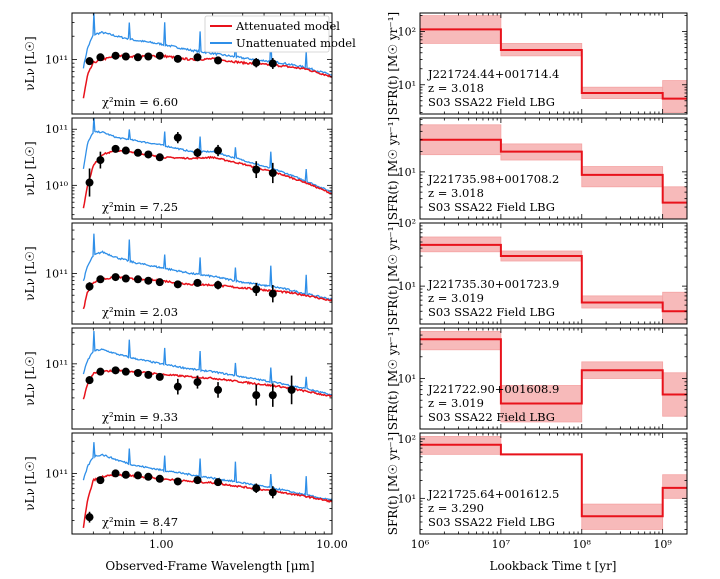  I want to click on chi2-label: χ²min = 7.25, so click(140, 207).